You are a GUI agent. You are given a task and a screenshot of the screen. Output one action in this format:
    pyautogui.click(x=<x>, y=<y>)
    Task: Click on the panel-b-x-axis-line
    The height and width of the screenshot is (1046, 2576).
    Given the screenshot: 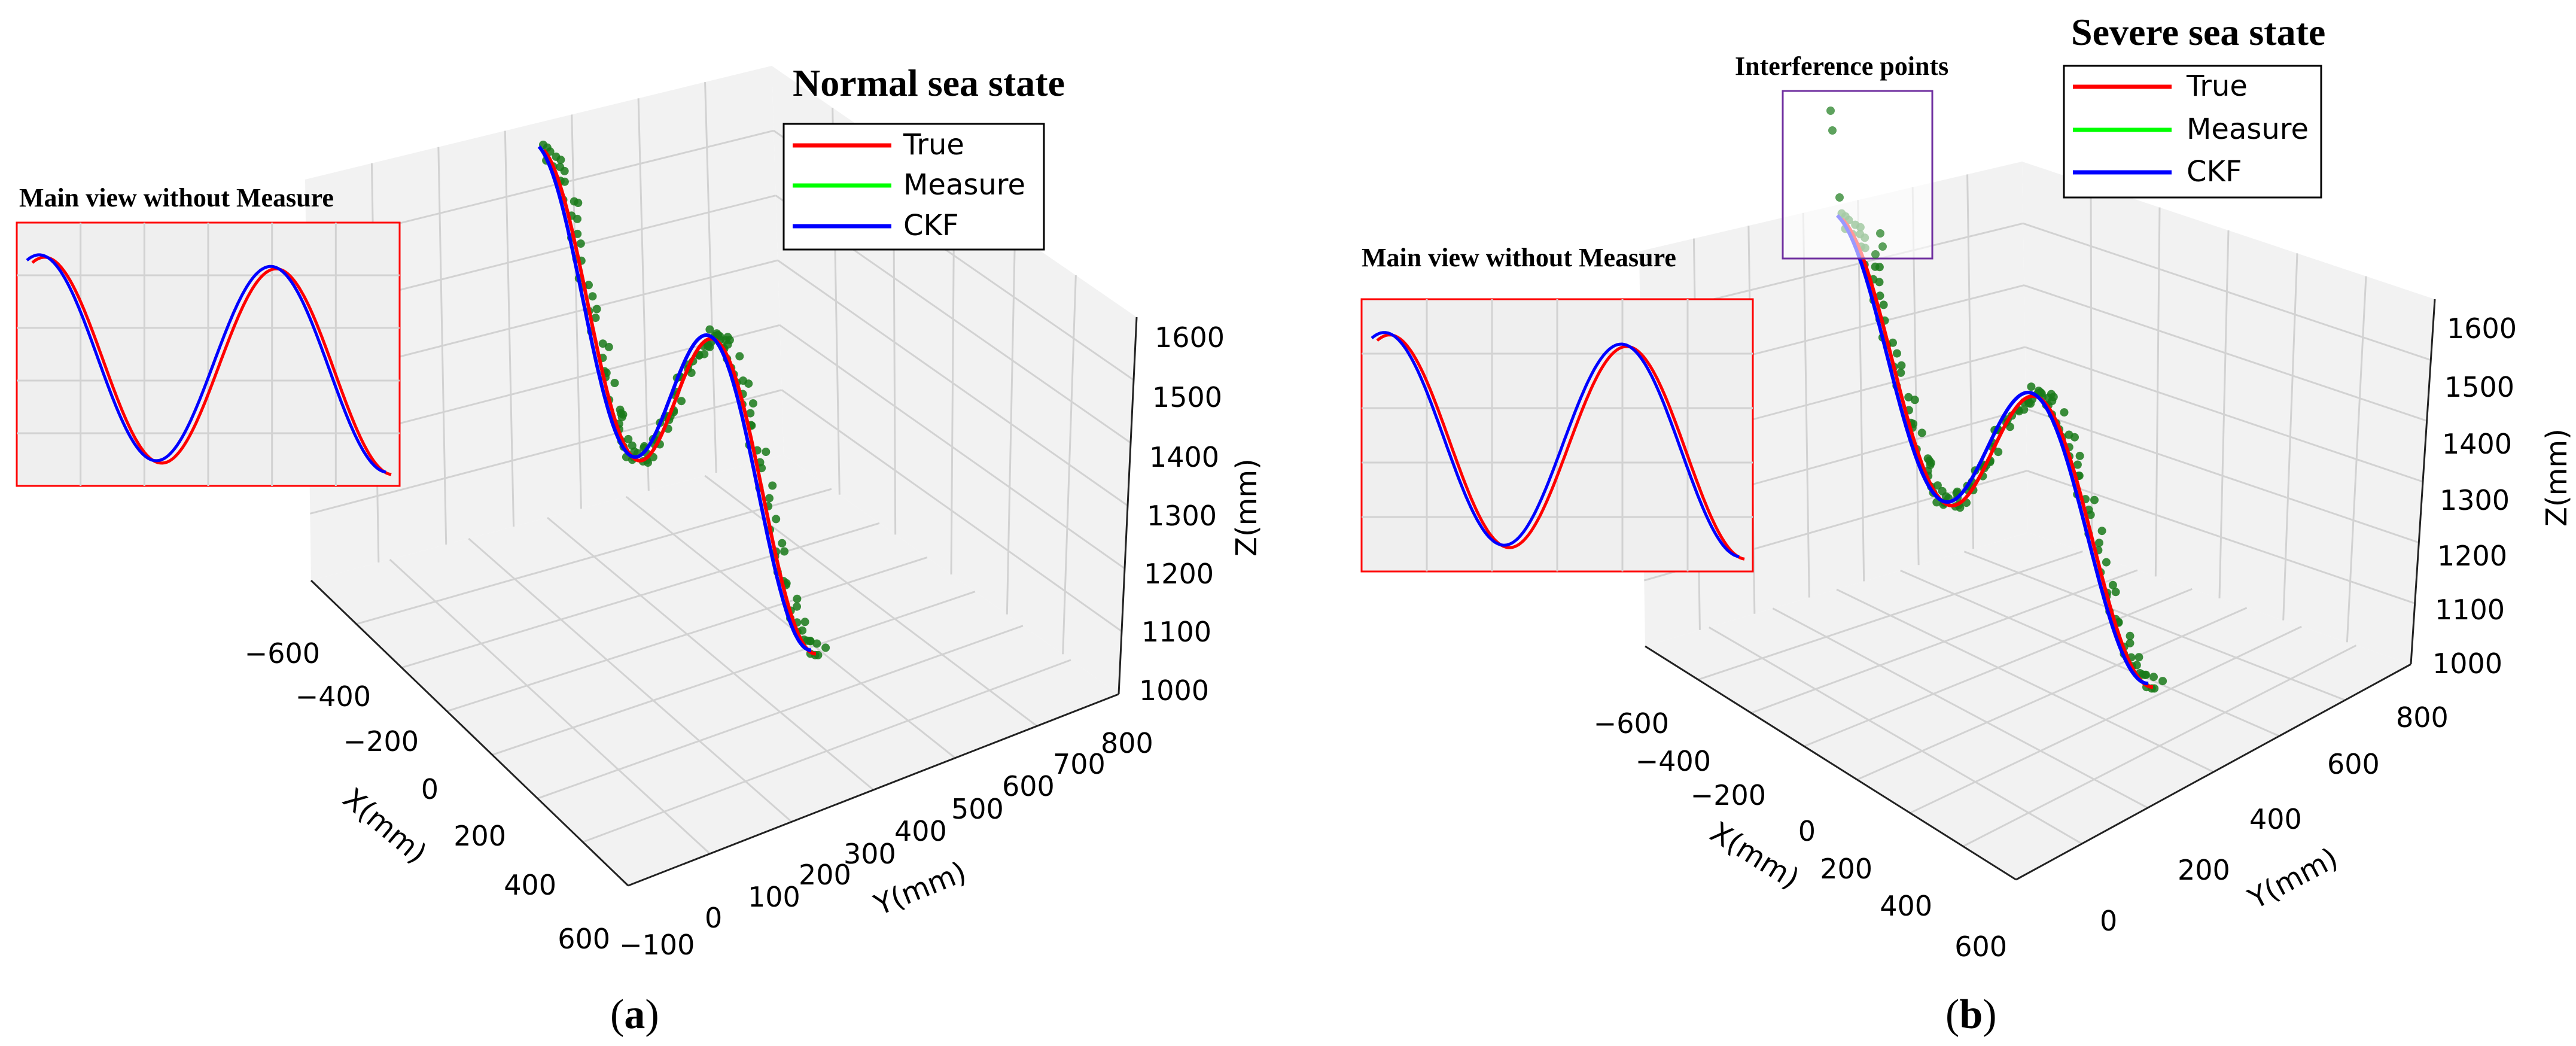 What is the action you would take?
    pyautogui.click(x=1831, y=763)
    